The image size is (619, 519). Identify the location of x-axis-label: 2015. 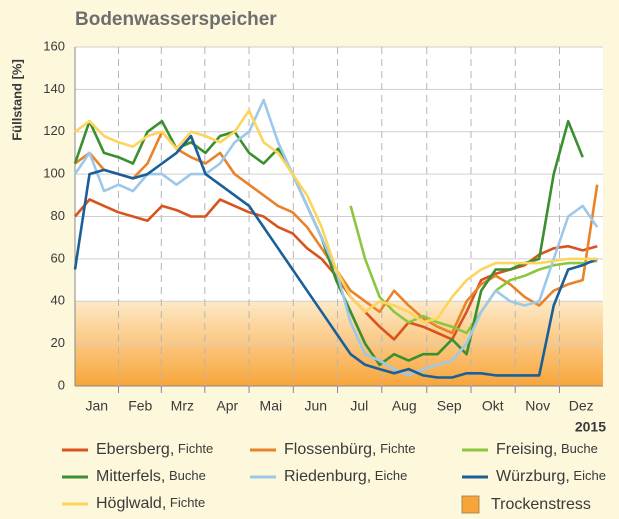
(590, 427).